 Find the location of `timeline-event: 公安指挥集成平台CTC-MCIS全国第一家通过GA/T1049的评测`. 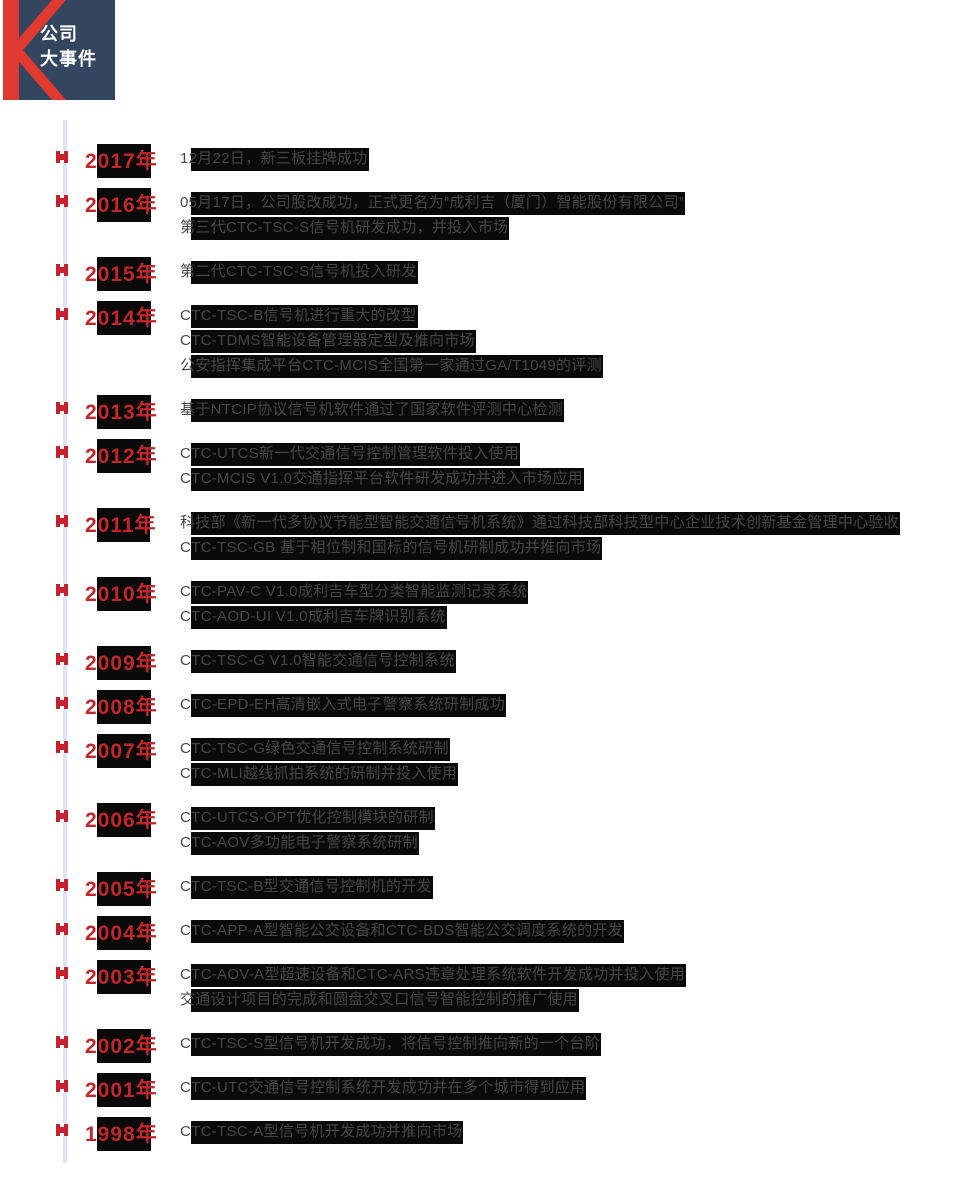

timeline-event: 公安指挥集成平台CTC-MCIS全国第一家通过GA/T1049的评测 is located at coordinates (570, 365).